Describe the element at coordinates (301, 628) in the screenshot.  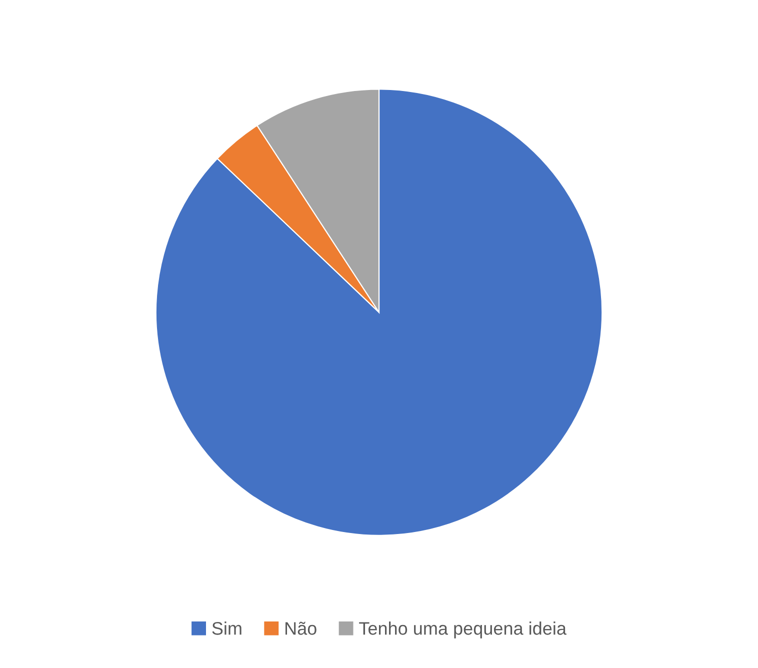
I see `legend-label: Não` at that location.